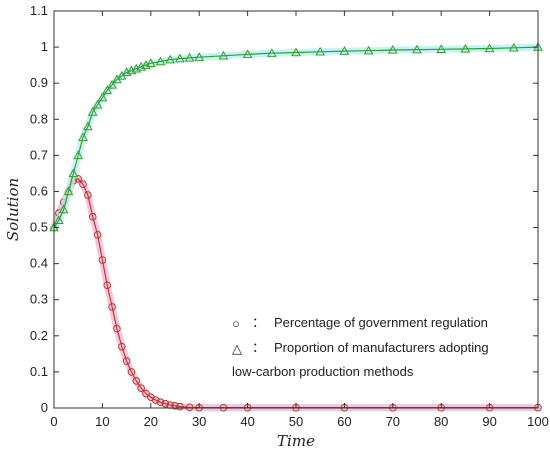 The height and width of the screenshot is (457, 550). I want to click on y-tick-label: 0.4, so click(39, 263).